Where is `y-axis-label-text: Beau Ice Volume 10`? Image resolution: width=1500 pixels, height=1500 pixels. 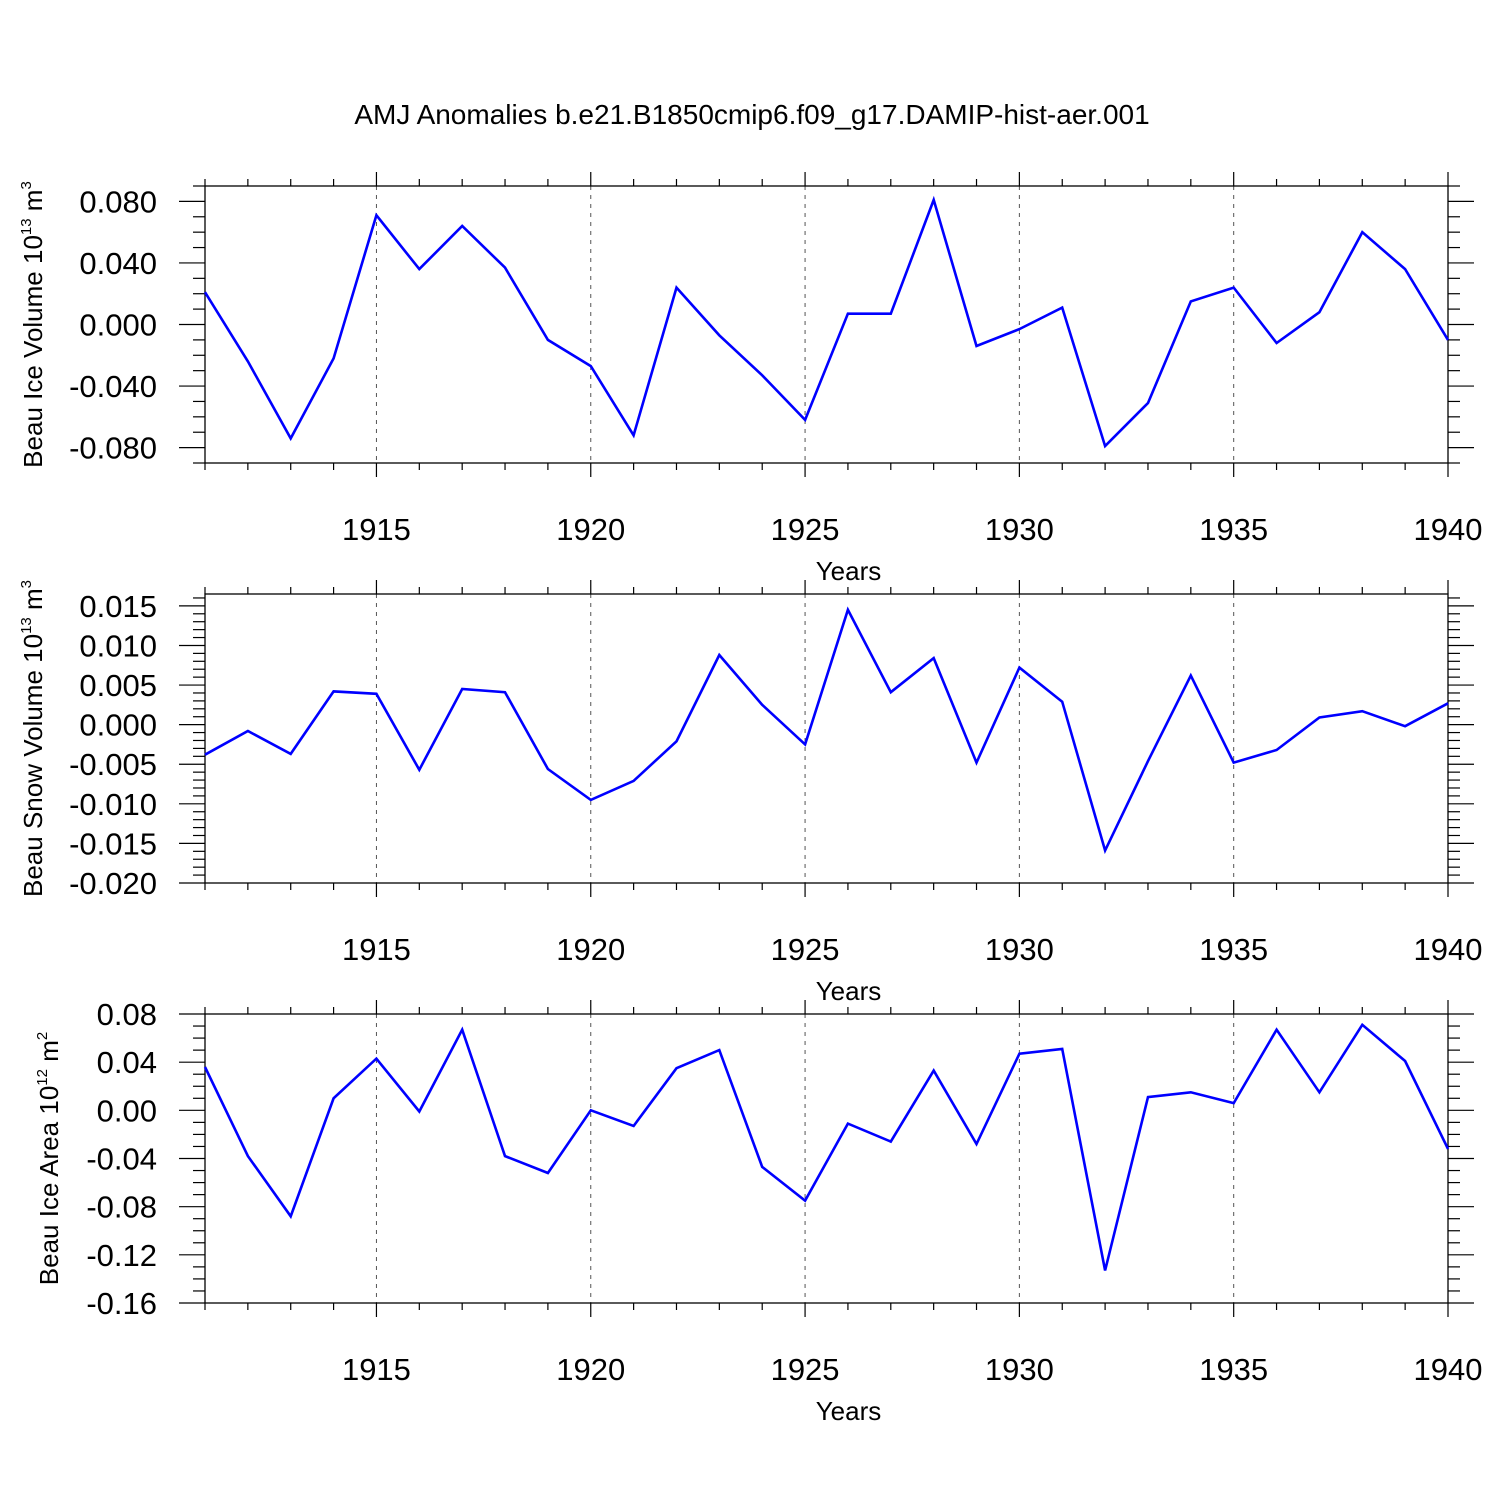 y-axis-label-text: Beau Ice Volume 10 is located at coordinates (33, 351).